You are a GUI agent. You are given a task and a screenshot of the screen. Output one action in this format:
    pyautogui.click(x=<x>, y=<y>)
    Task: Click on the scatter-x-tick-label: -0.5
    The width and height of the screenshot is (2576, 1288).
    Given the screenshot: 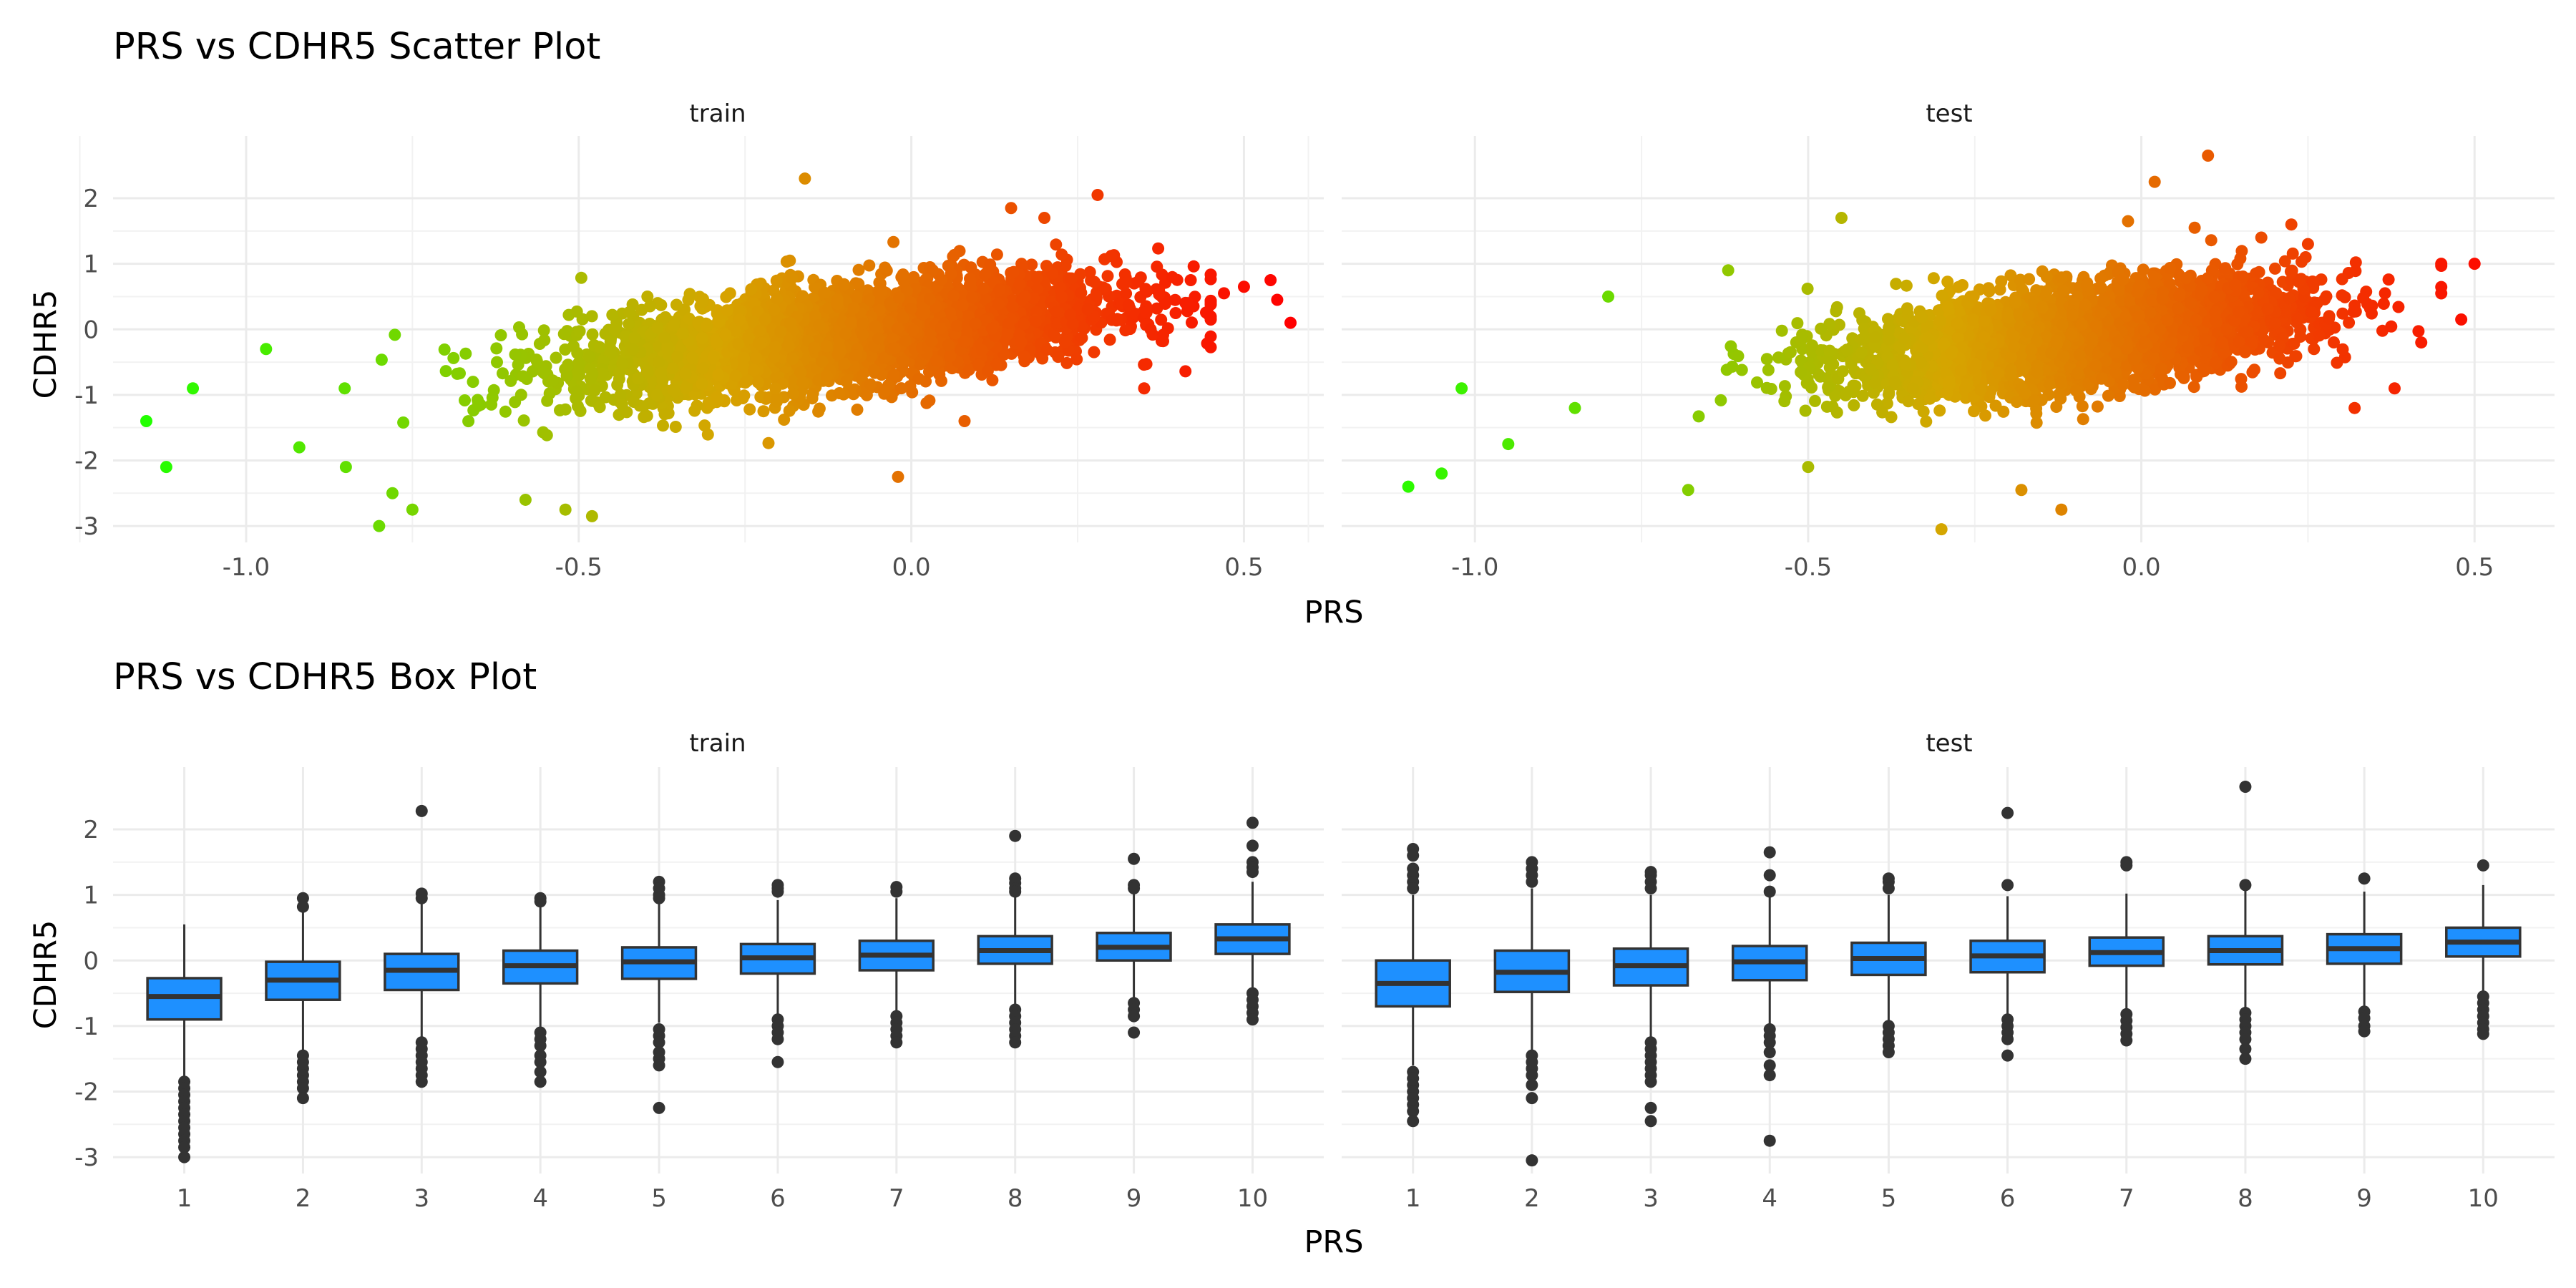 What is the action you would take?
    pyautogui.click(x=578, y=567)
    